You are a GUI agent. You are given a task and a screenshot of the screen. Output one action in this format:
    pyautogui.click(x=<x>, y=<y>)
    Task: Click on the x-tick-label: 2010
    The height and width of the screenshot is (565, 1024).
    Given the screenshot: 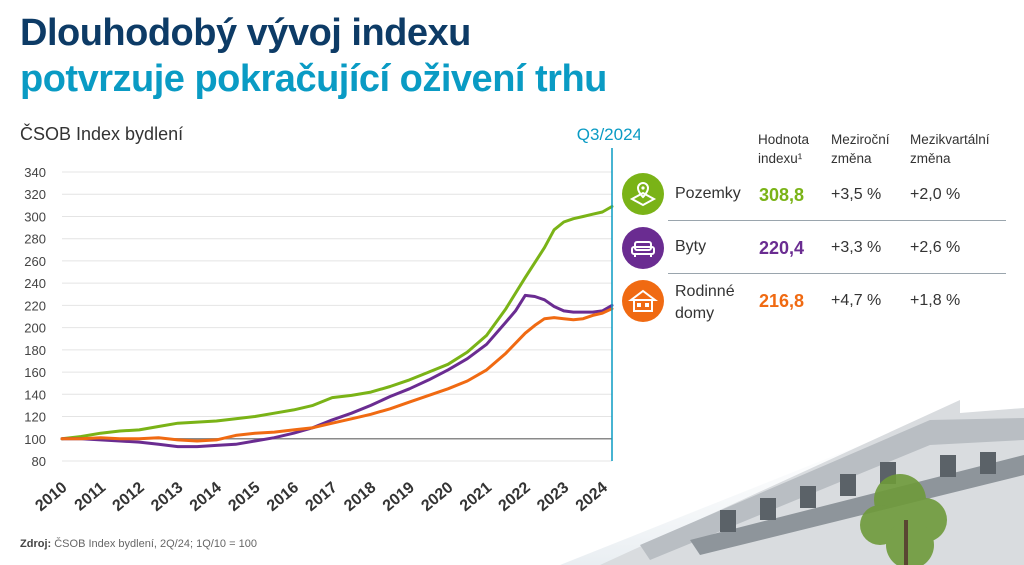 What is the action you would take?
    pyautogui.click(x=51, y=497)
    